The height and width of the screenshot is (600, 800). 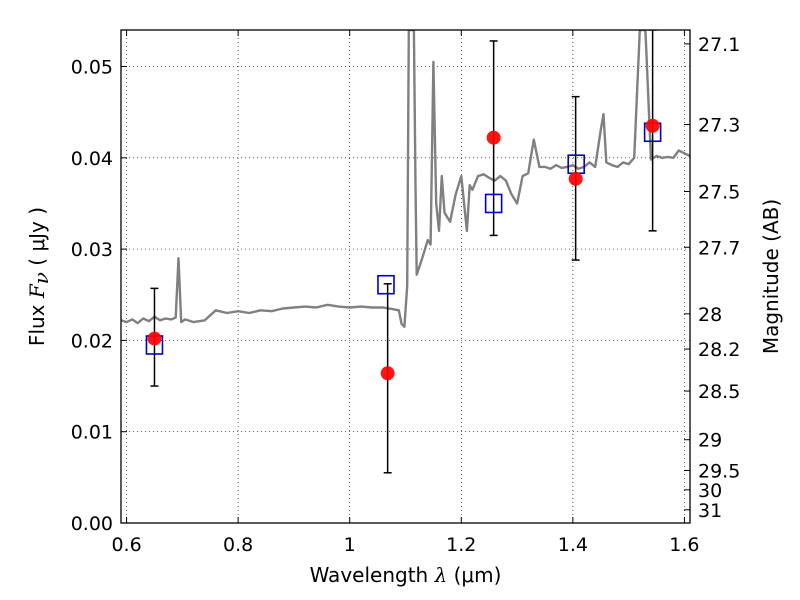 What do you see at coordinates (126, 545) in the screenshot?
I see `x-tick-label: 0.6` at bounding box center [126, 545].